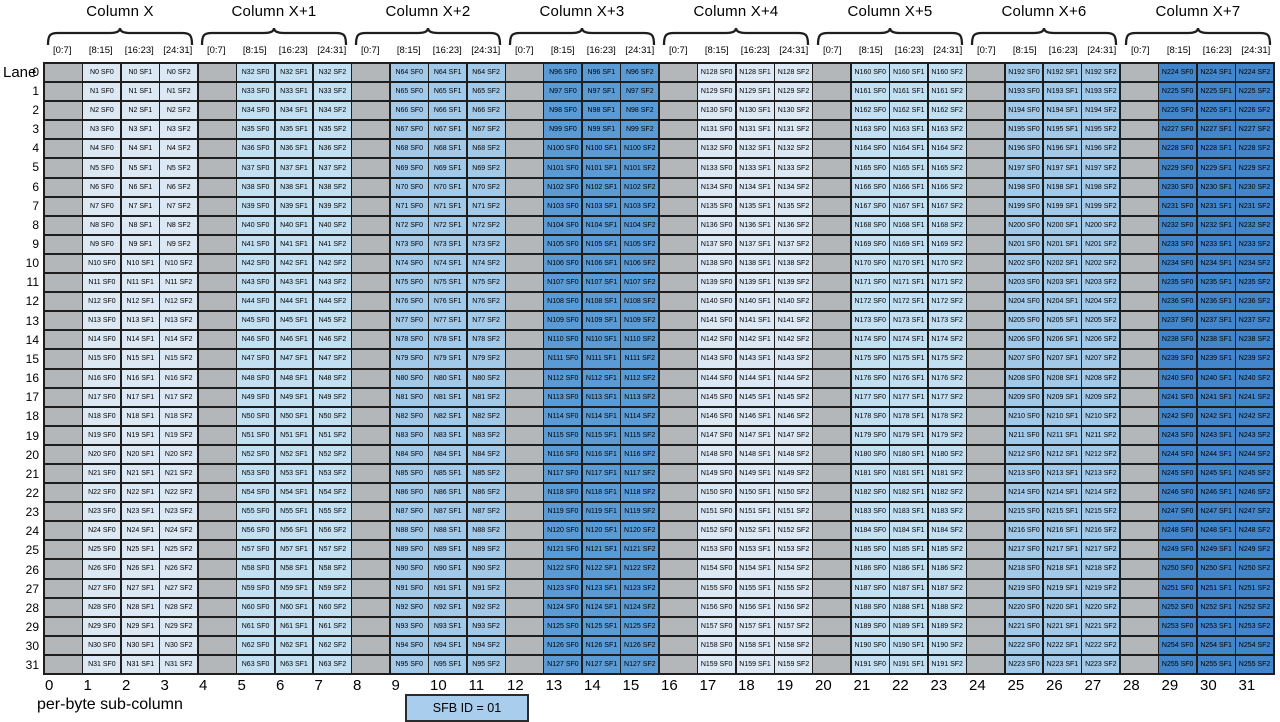 Image resolution: width=1280 pixels, height=722 pixels. I want to click on data-cell: N115 SF2, so click(640, 435).